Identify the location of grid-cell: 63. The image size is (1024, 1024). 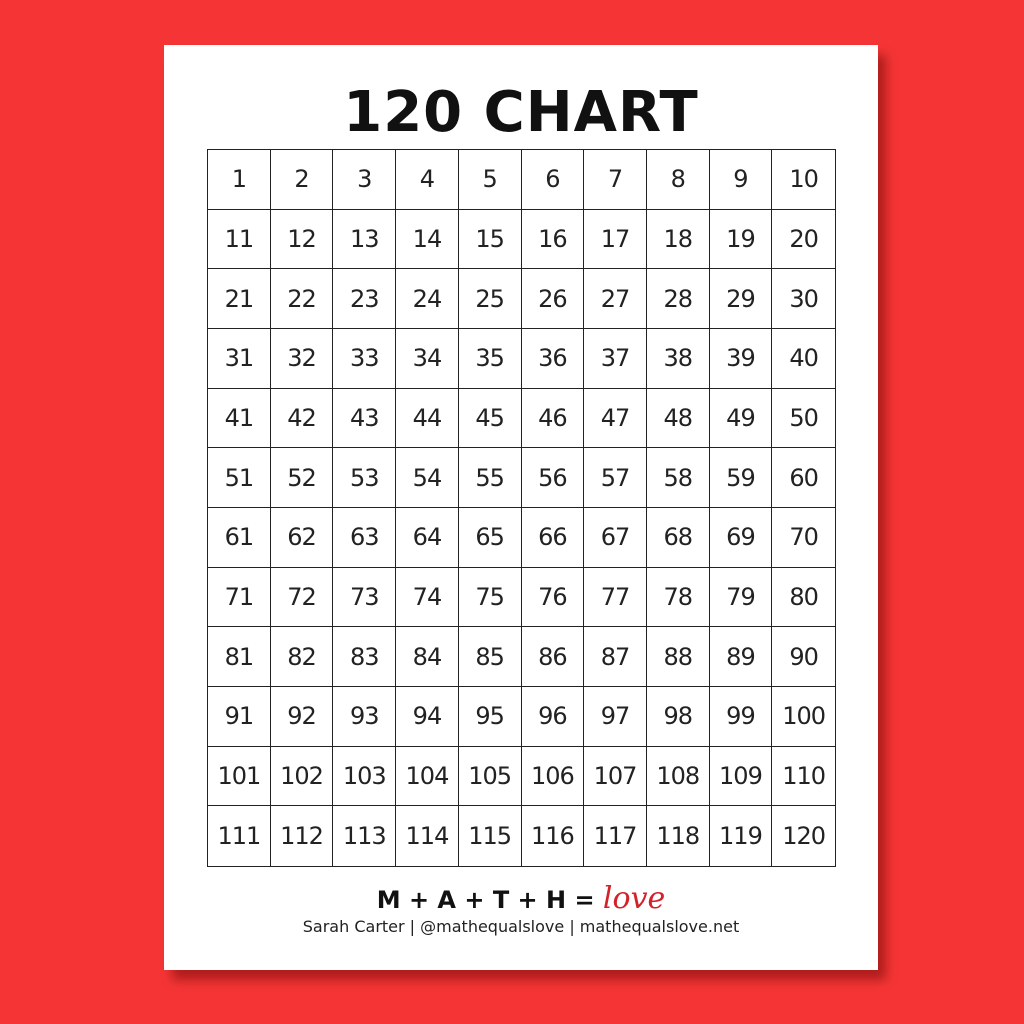
(365, 538).